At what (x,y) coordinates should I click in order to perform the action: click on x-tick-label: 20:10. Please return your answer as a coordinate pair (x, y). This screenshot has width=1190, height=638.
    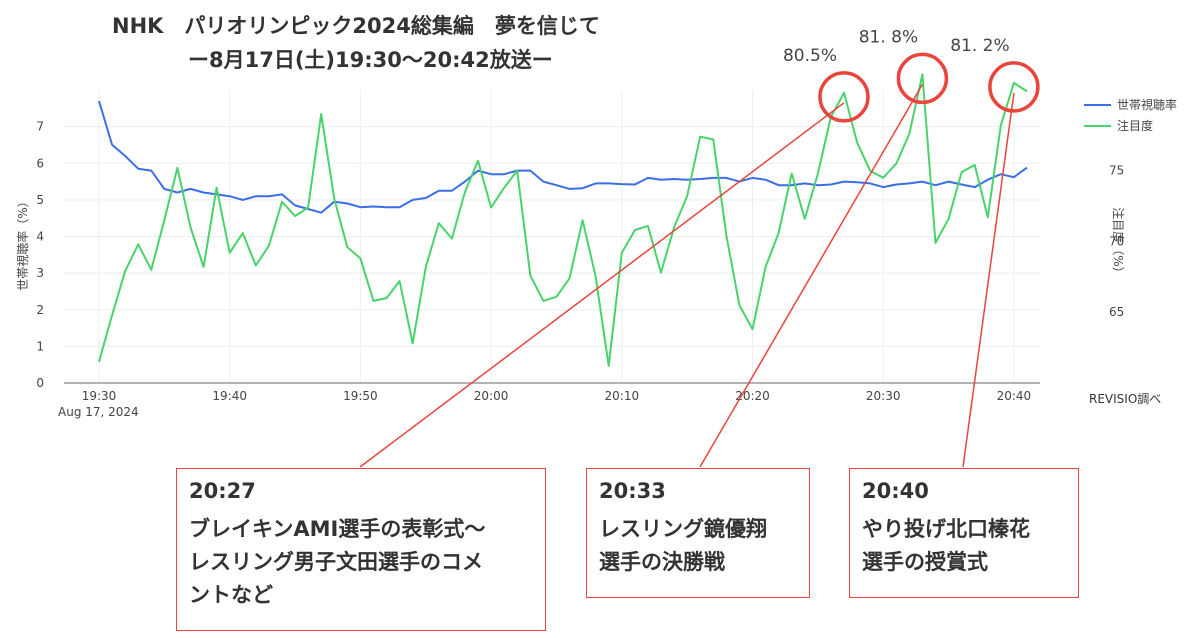
    Looking at the image, I should click on (622, 396).